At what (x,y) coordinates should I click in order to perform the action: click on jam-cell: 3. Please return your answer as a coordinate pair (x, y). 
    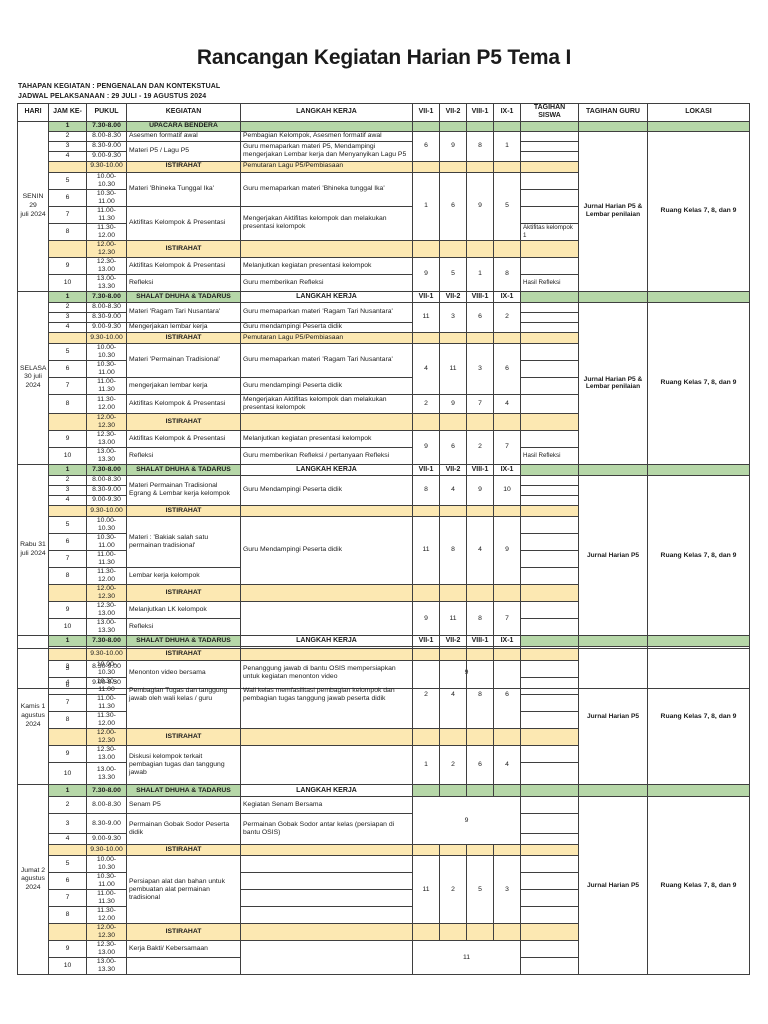
    Looking at the image, I should click on (67, 824).